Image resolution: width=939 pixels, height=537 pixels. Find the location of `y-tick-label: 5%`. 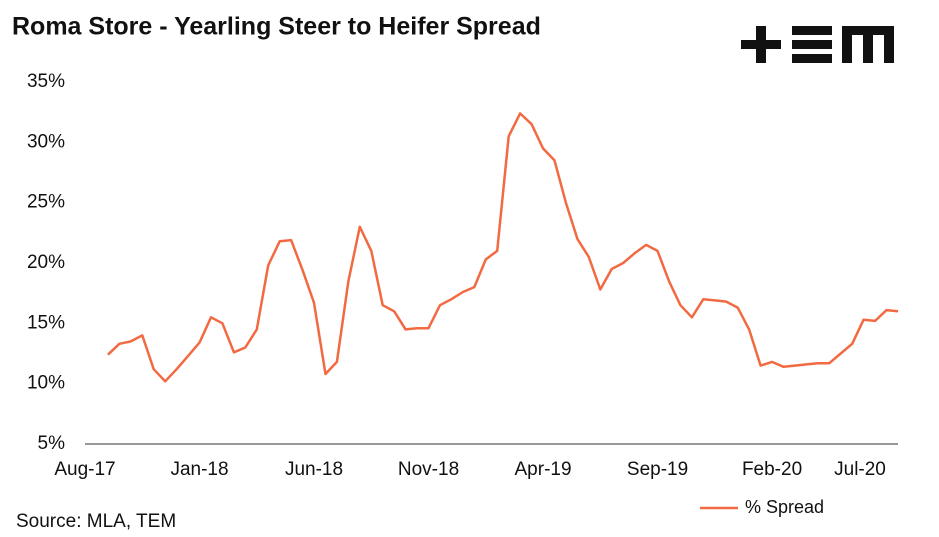

y-tick-label: 5% is located at coordinates (52, 443).